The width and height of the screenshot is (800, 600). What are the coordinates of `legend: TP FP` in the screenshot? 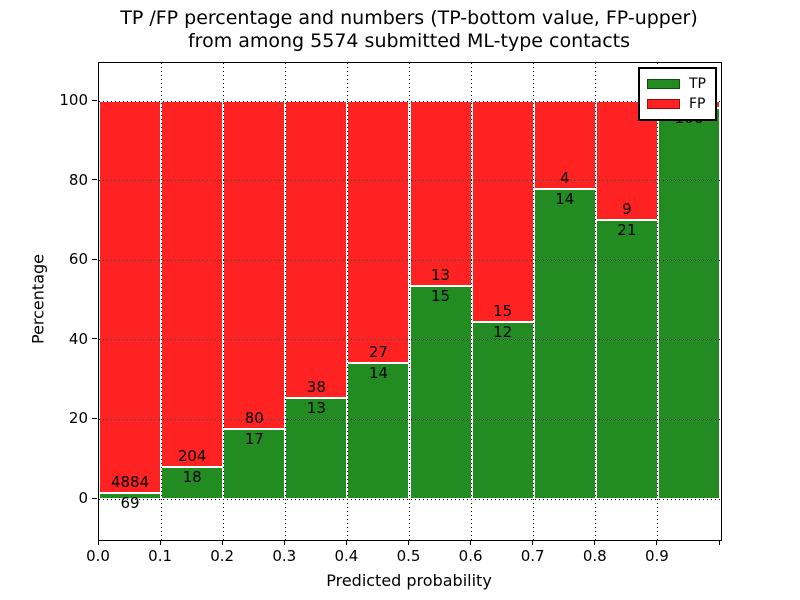 It's located at (677, 94).